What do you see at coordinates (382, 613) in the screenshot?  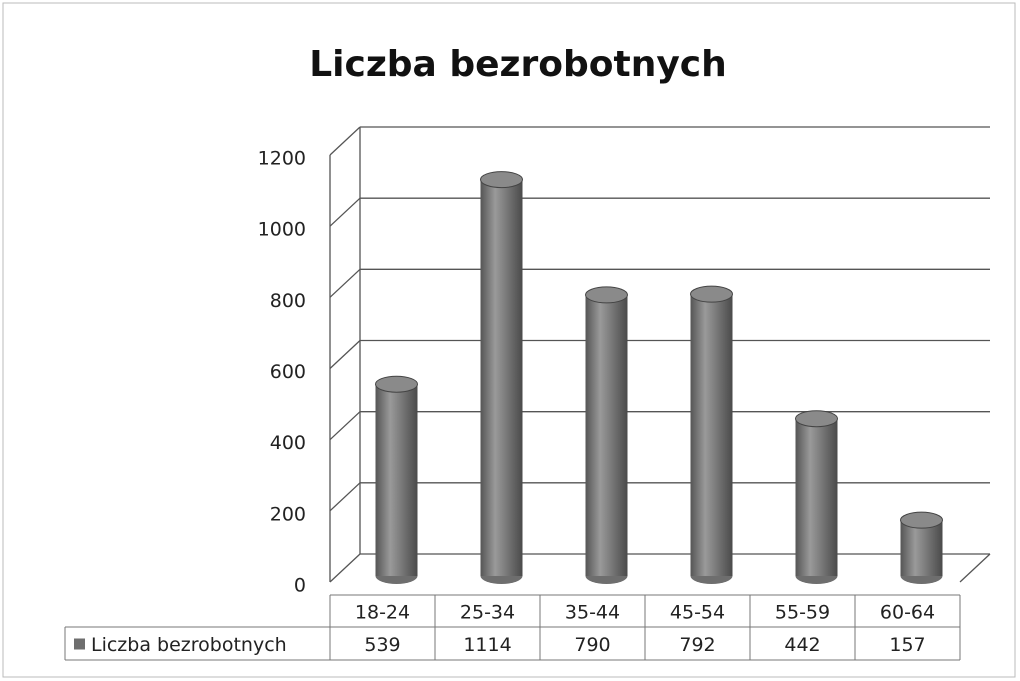 I see `x-tick-label: 18-24` at bounding box center [382, 613].